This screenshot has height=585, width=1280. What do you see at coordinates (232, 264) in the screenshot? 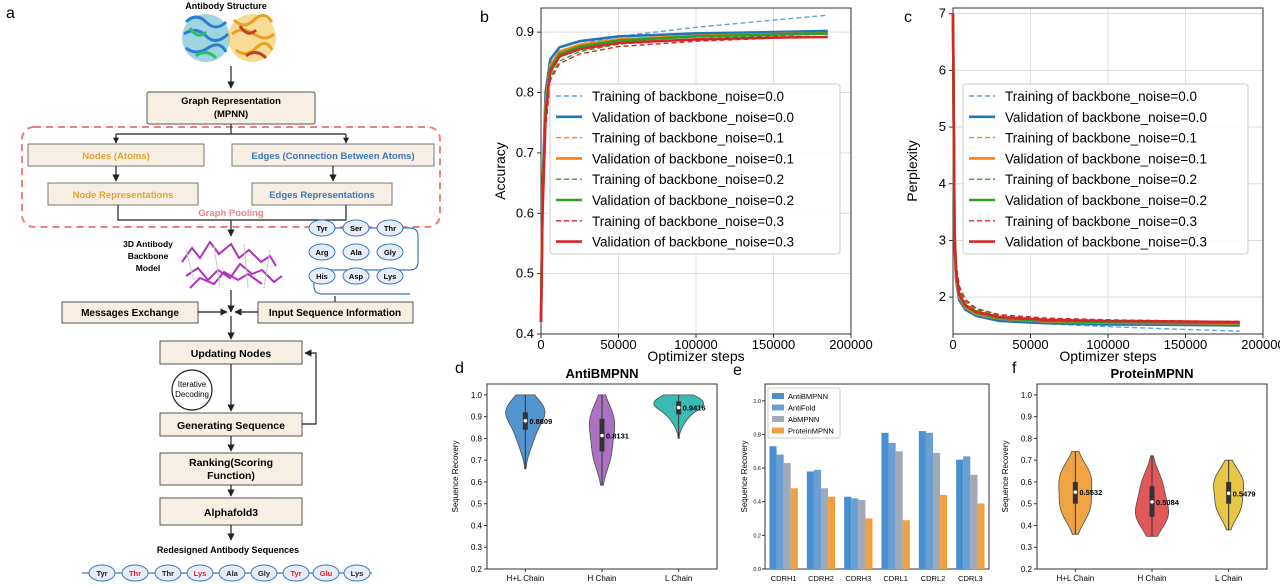
I see `backbone-model-image` at bounding box center [232, 264].